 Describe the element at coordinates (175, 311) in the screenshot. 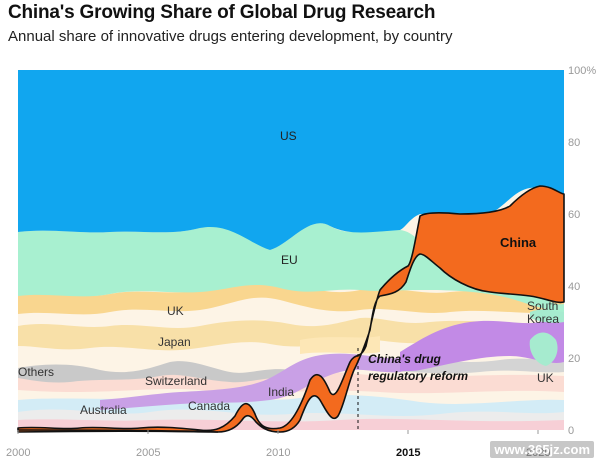

I see `series-label-uk: UK` at that location.